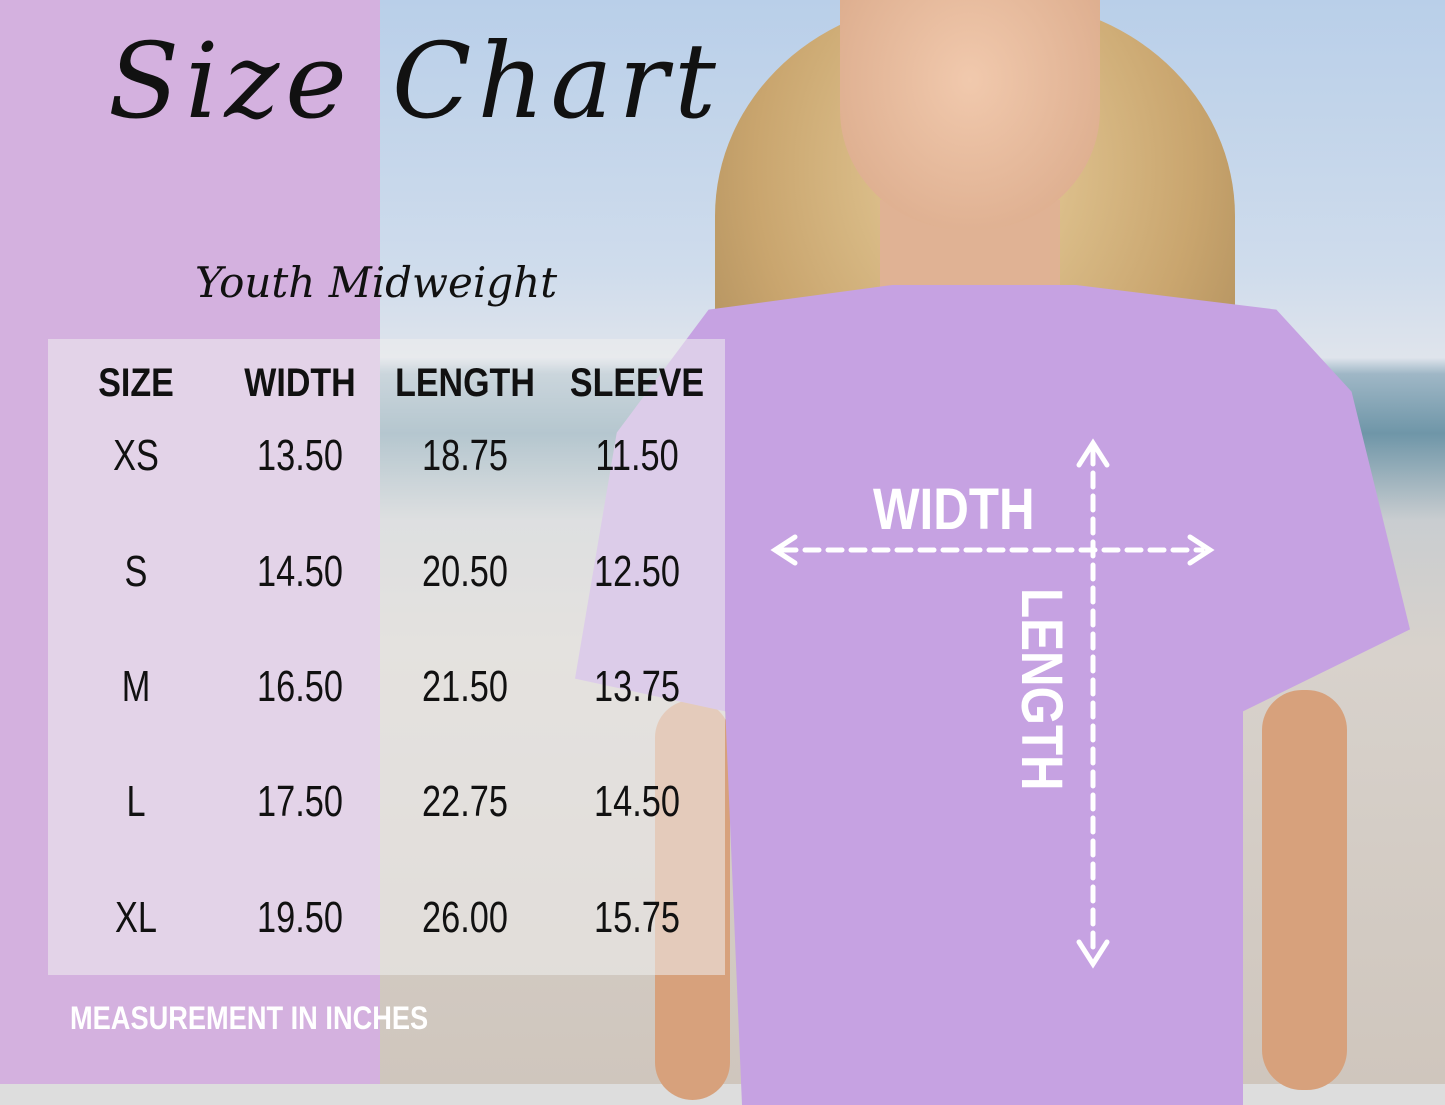 The width and height of the screenshot is (1445, 1105). What do you see at coordinates (136, 686) in the screenshot?
I see `cell-size: M` at bounding box center [136, 686].